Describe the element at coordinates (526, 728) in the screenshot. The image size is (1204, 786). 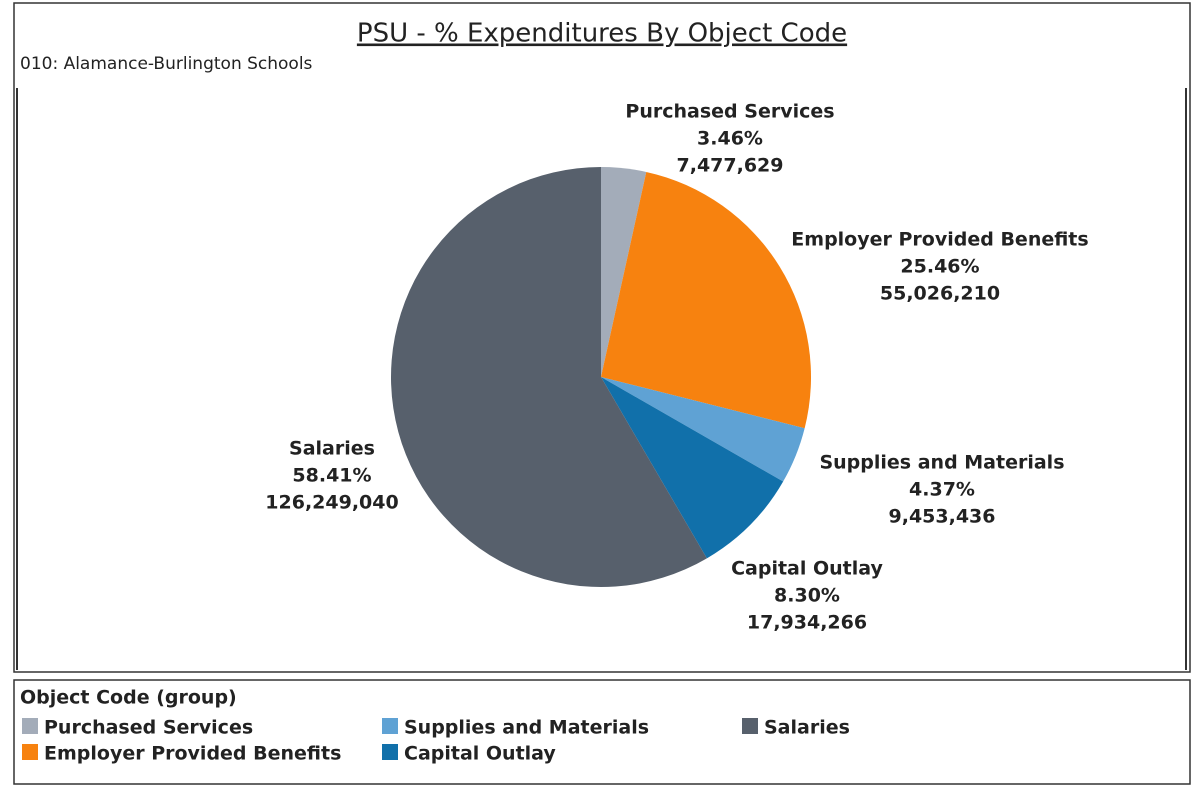
I see `legend-label: Supplies and Materials` at that location.